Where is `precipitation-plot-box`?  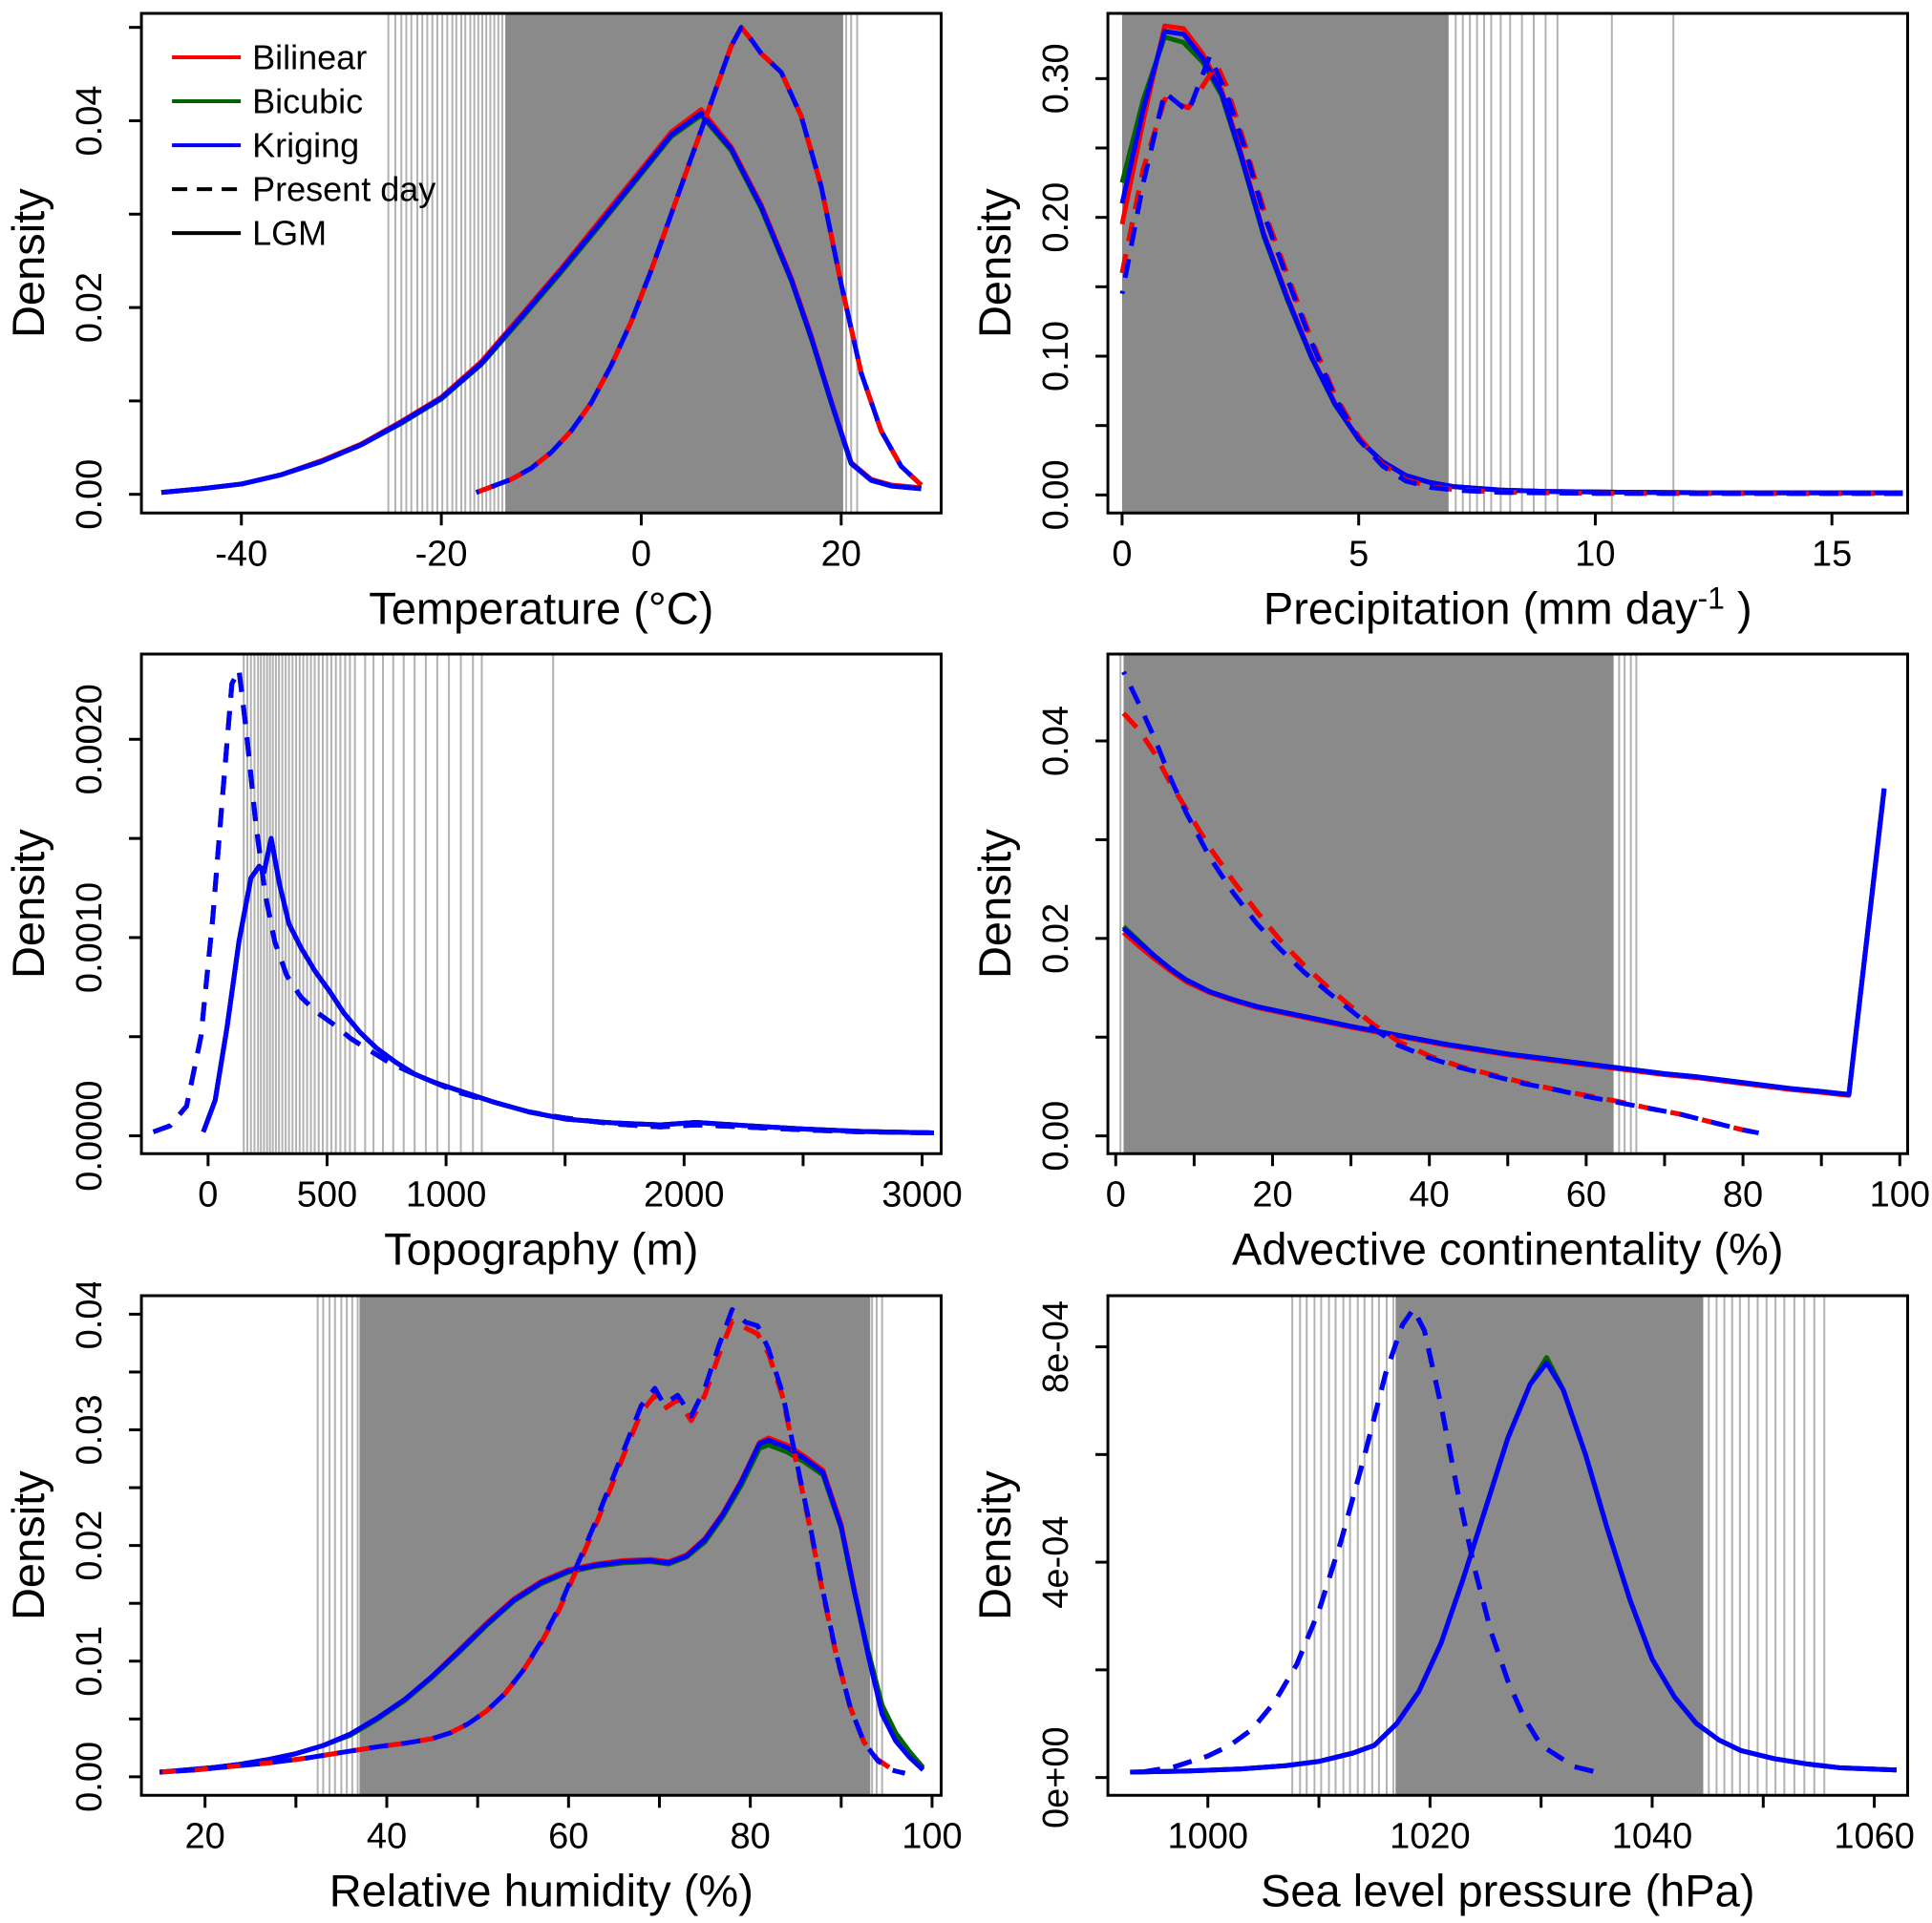 precipitation-plot-box is located at coordinates (1507, 263).